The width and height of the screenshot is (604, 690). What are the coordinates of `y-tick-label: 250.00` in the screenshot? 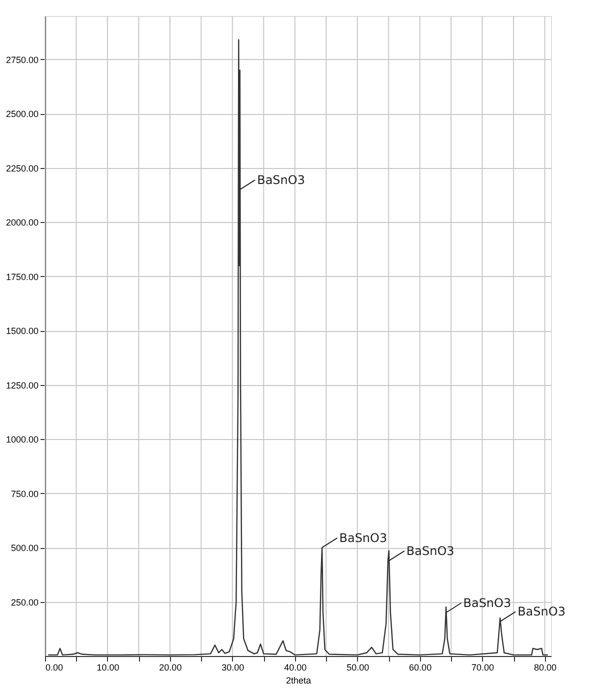 It's located at (24, 602).